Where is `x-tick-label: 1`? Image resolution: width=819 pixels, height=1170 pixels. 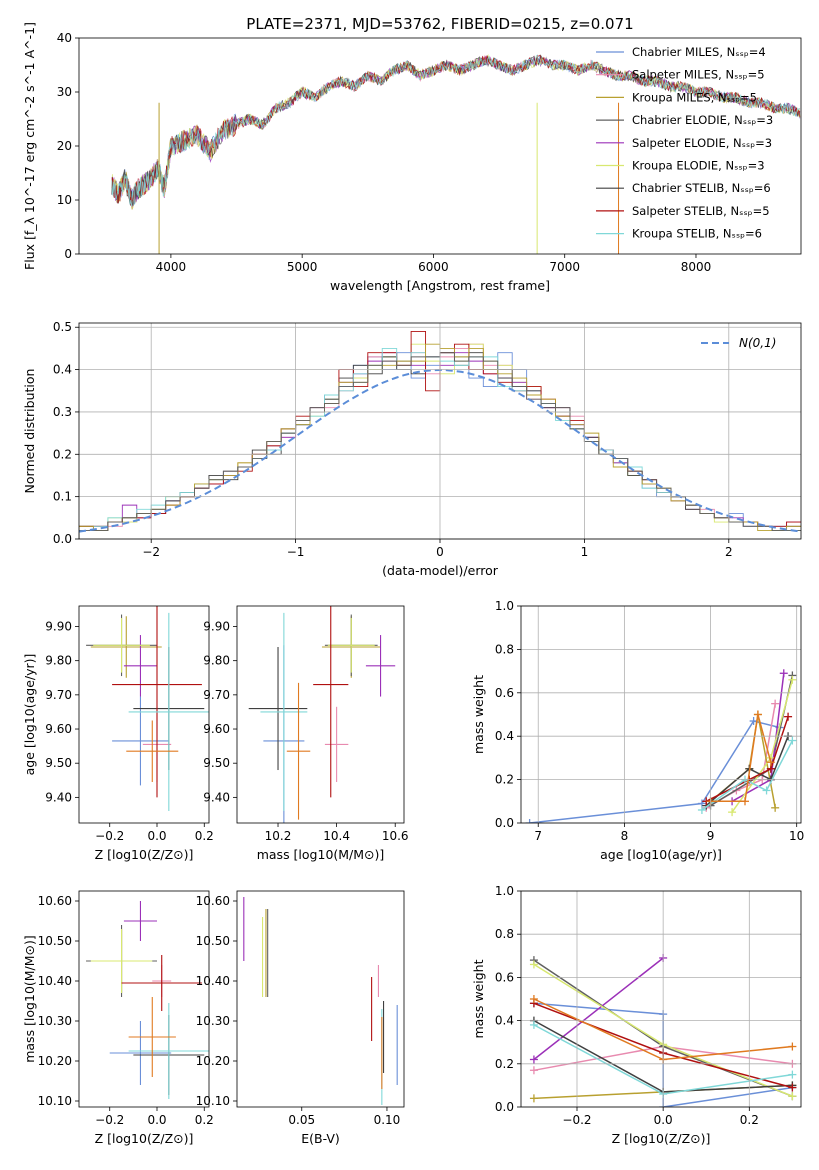 x-tick-label: 1 is located at coordinates (585, 552).